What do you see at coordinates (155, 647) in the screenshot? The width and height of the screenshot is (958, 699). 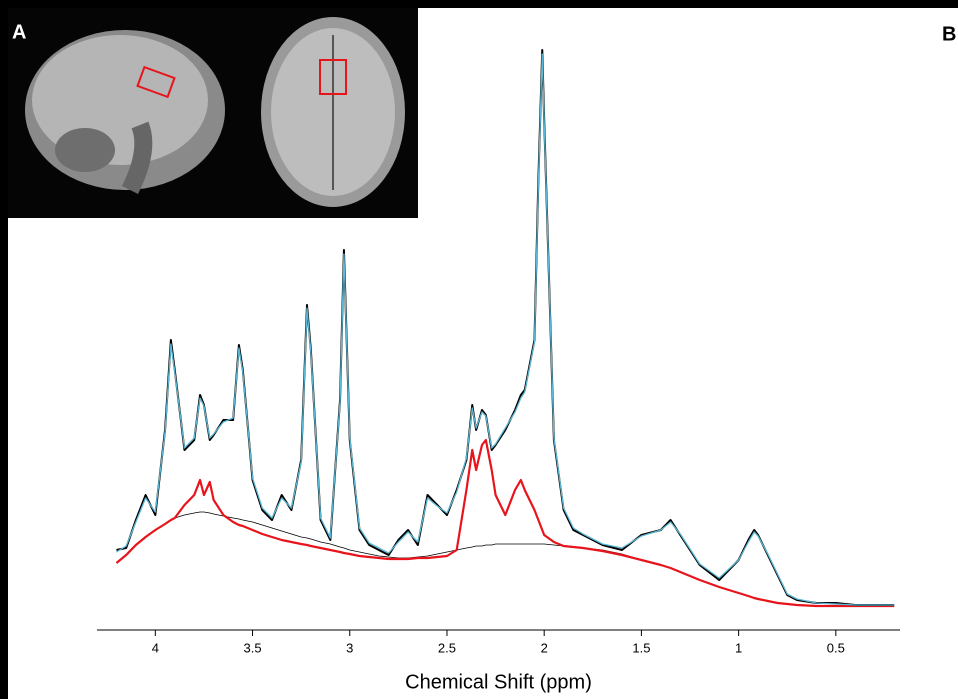 I see `x-tick-label: 4` at bounding box center [155, 647].